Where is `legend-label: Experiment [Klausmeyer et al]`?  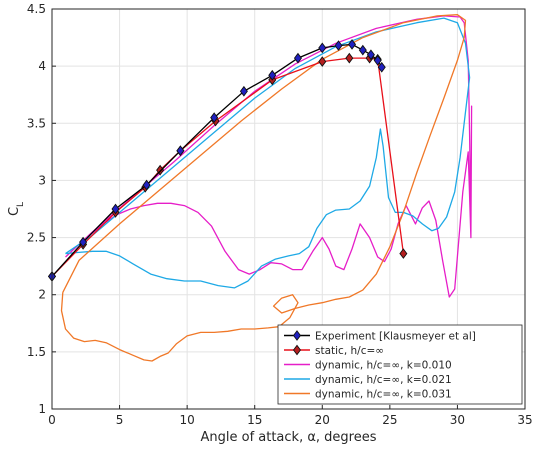
legend-label: Experiment [Klausmeyer et al] is located at coordinates (395, 336).